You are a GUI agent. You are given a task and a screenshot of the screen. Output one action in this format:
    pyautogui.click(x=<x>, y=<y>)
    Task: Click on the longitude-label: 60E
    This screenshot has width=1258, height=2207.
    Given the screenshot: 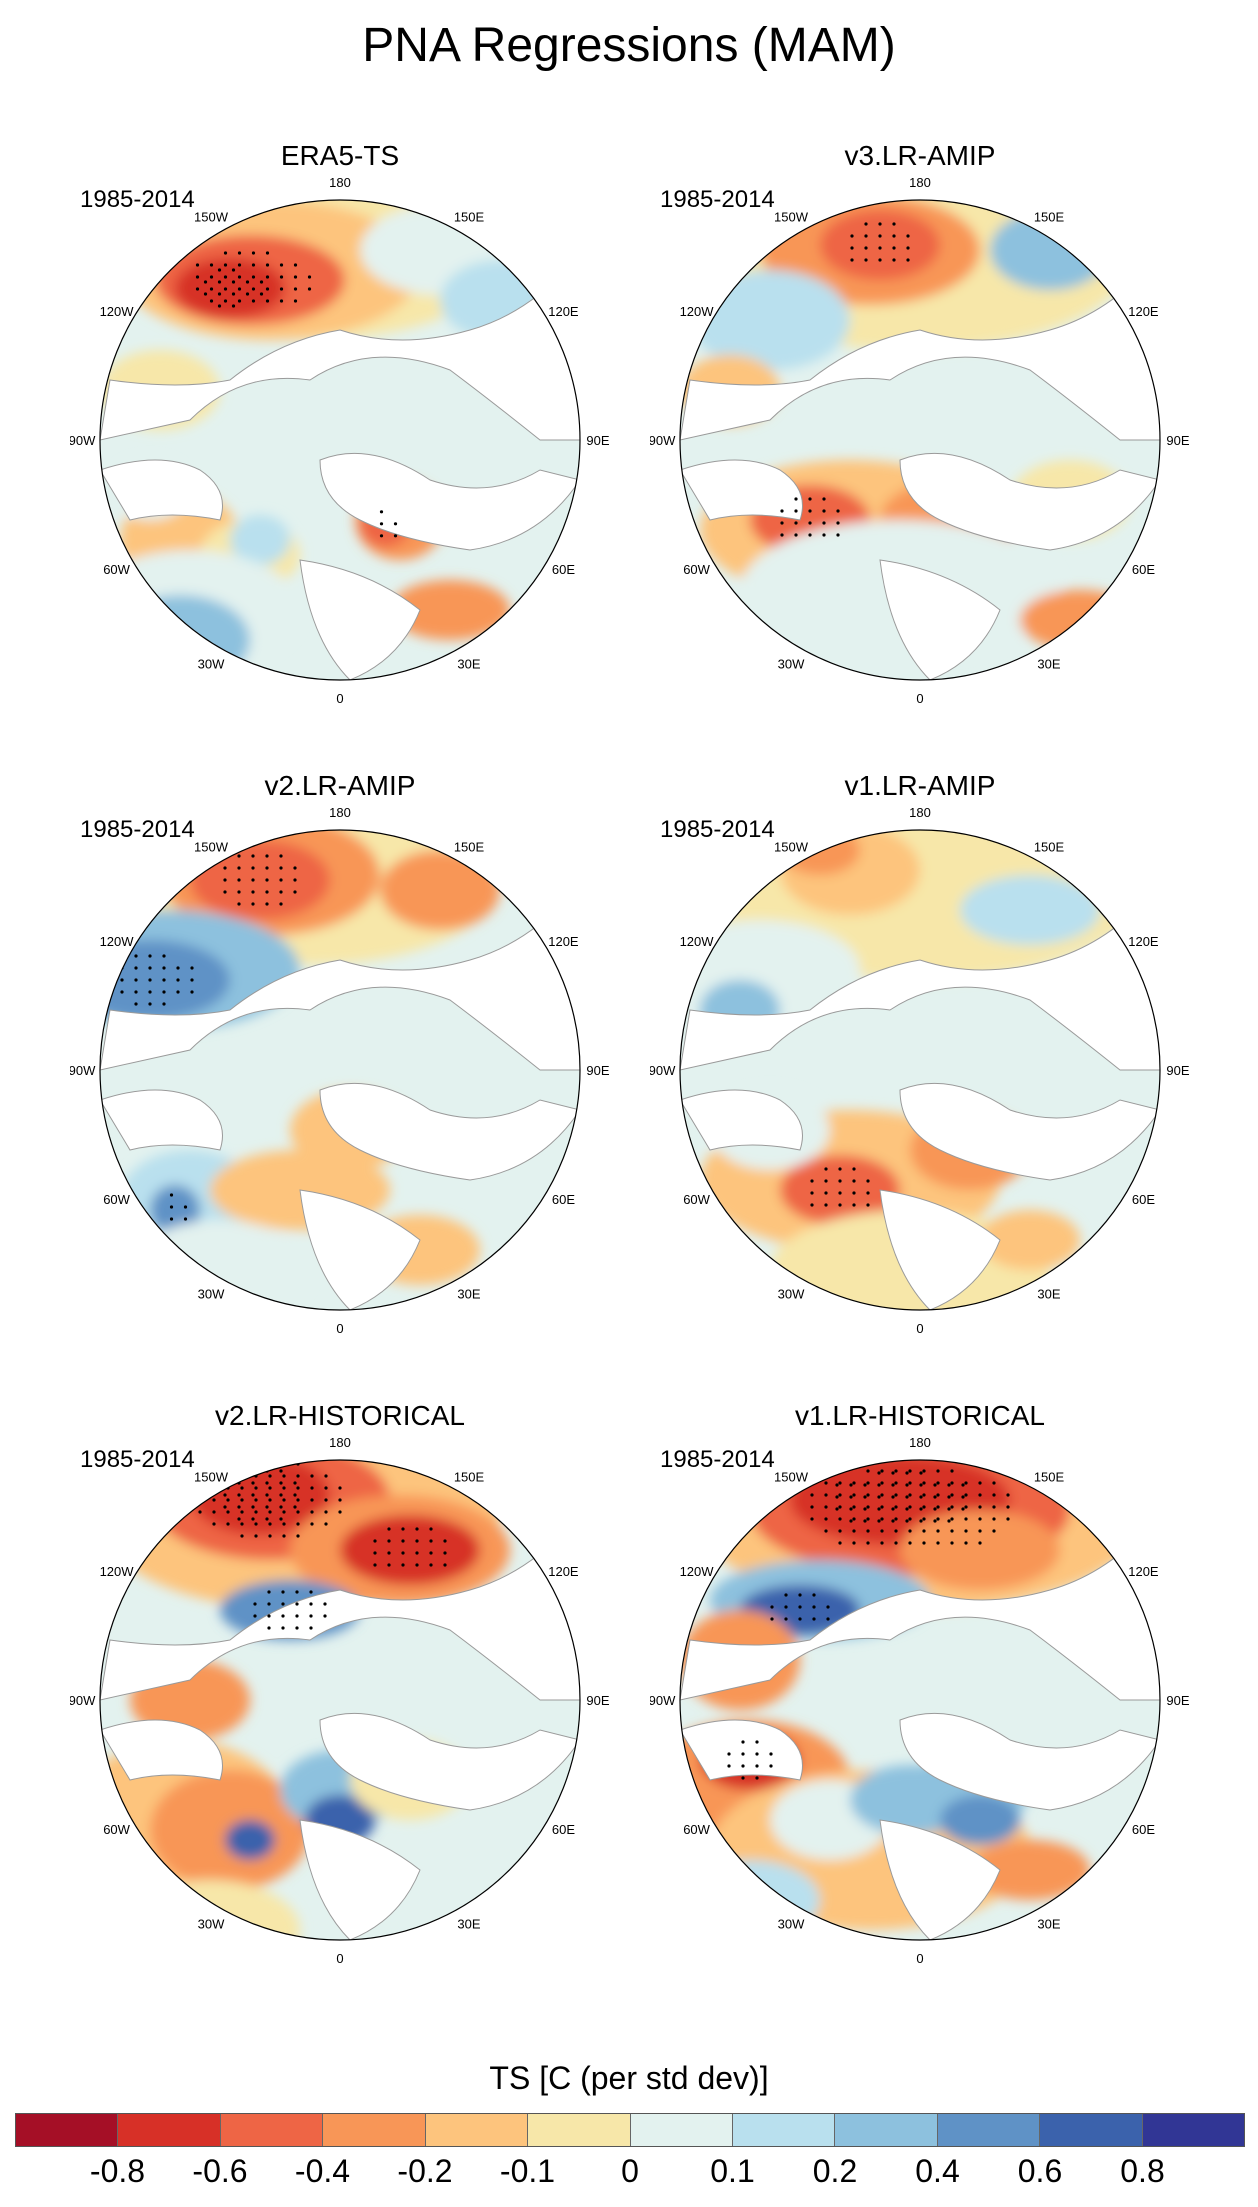 What is the action you would take?
    pyautogui.click(x=1143, y=1829)
    